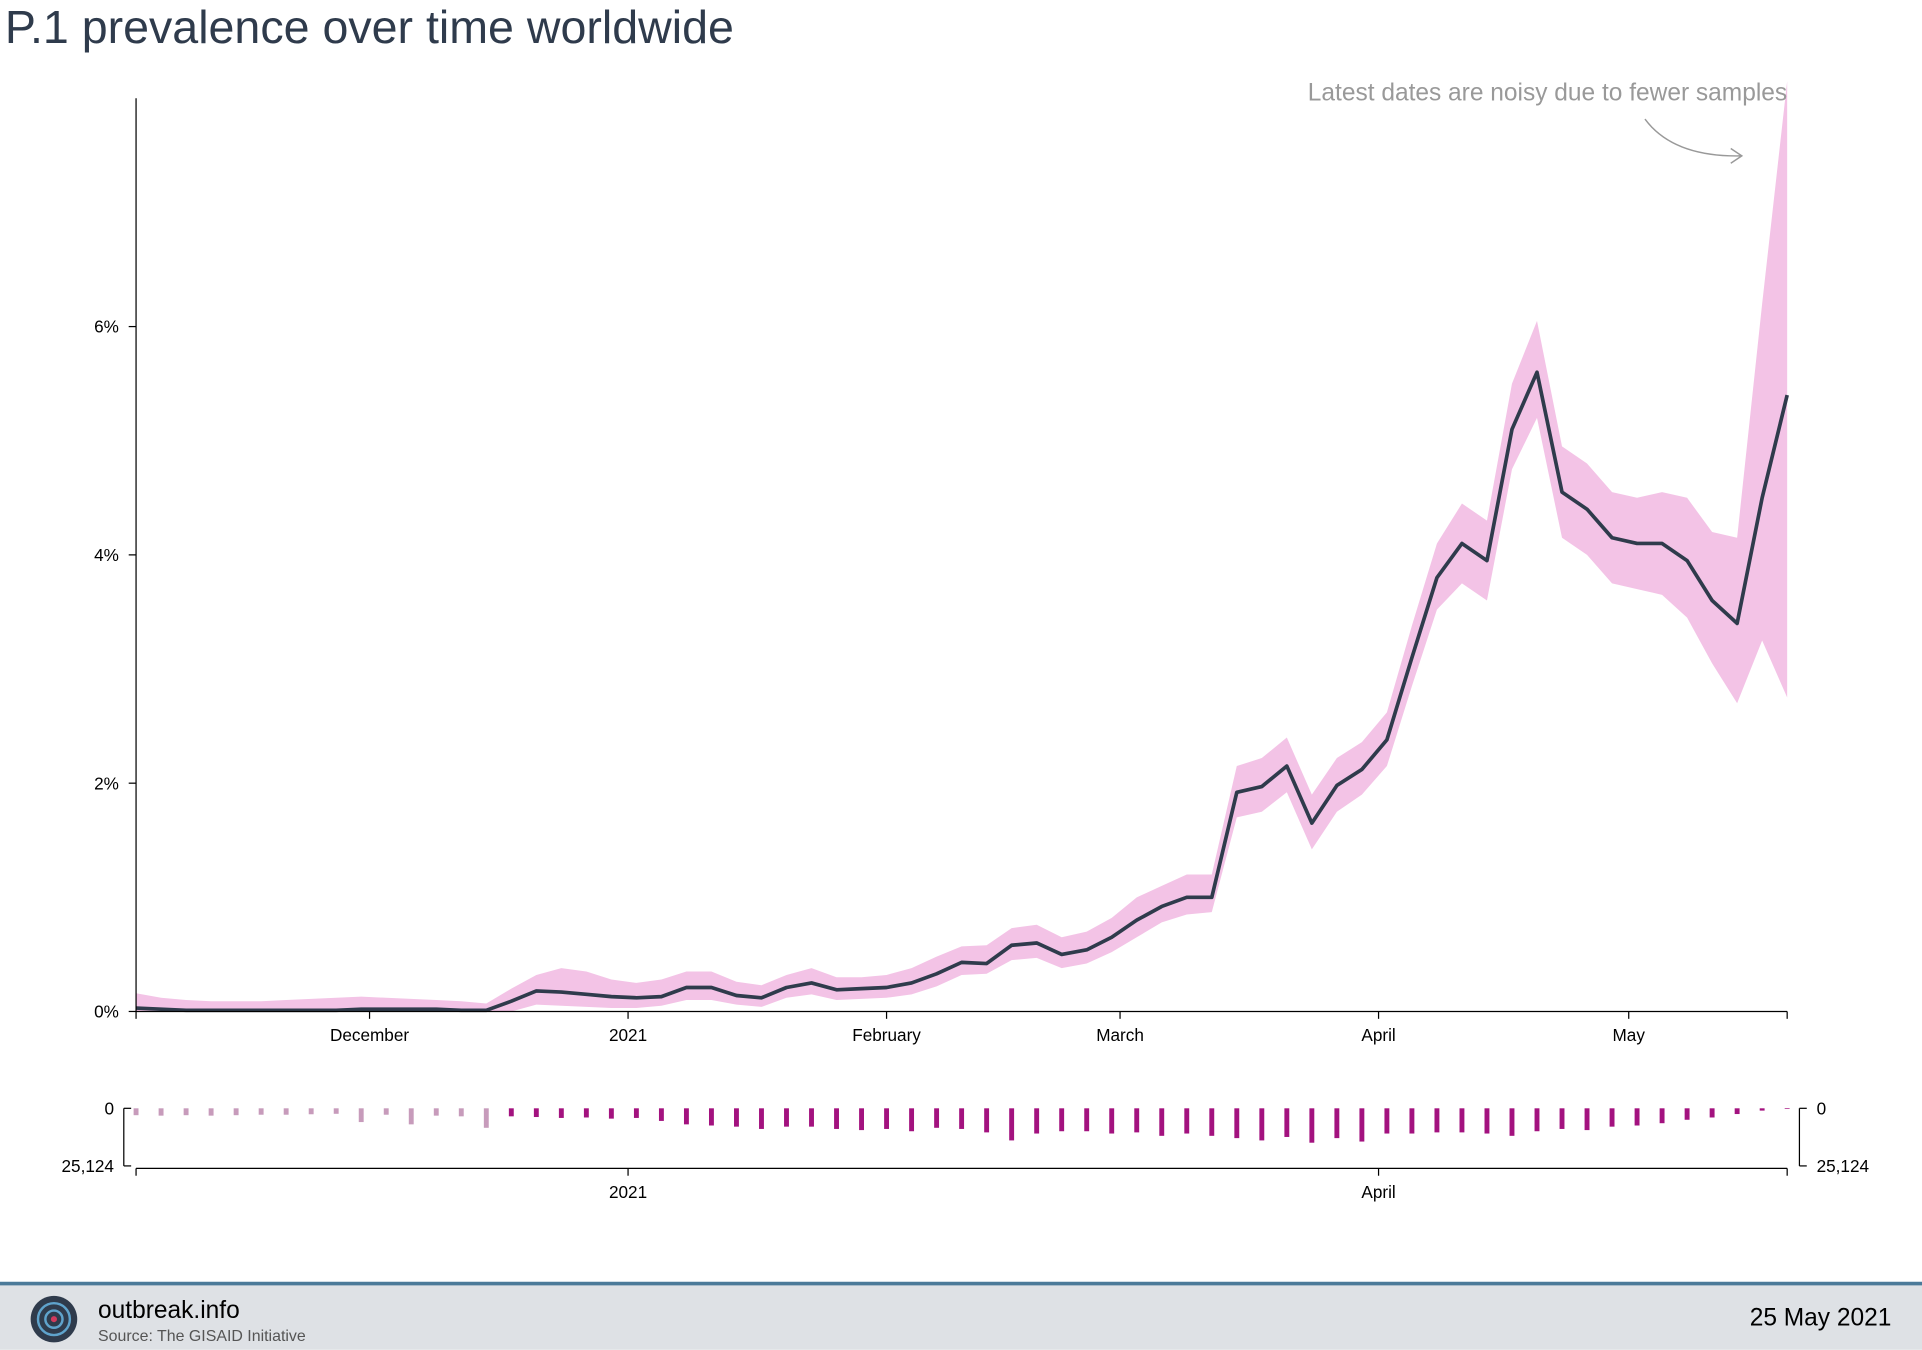 Image resolution: width=1922 pixels, height=1350 pixels. I want to click on x-tick-label: February, so click(886, 1035).